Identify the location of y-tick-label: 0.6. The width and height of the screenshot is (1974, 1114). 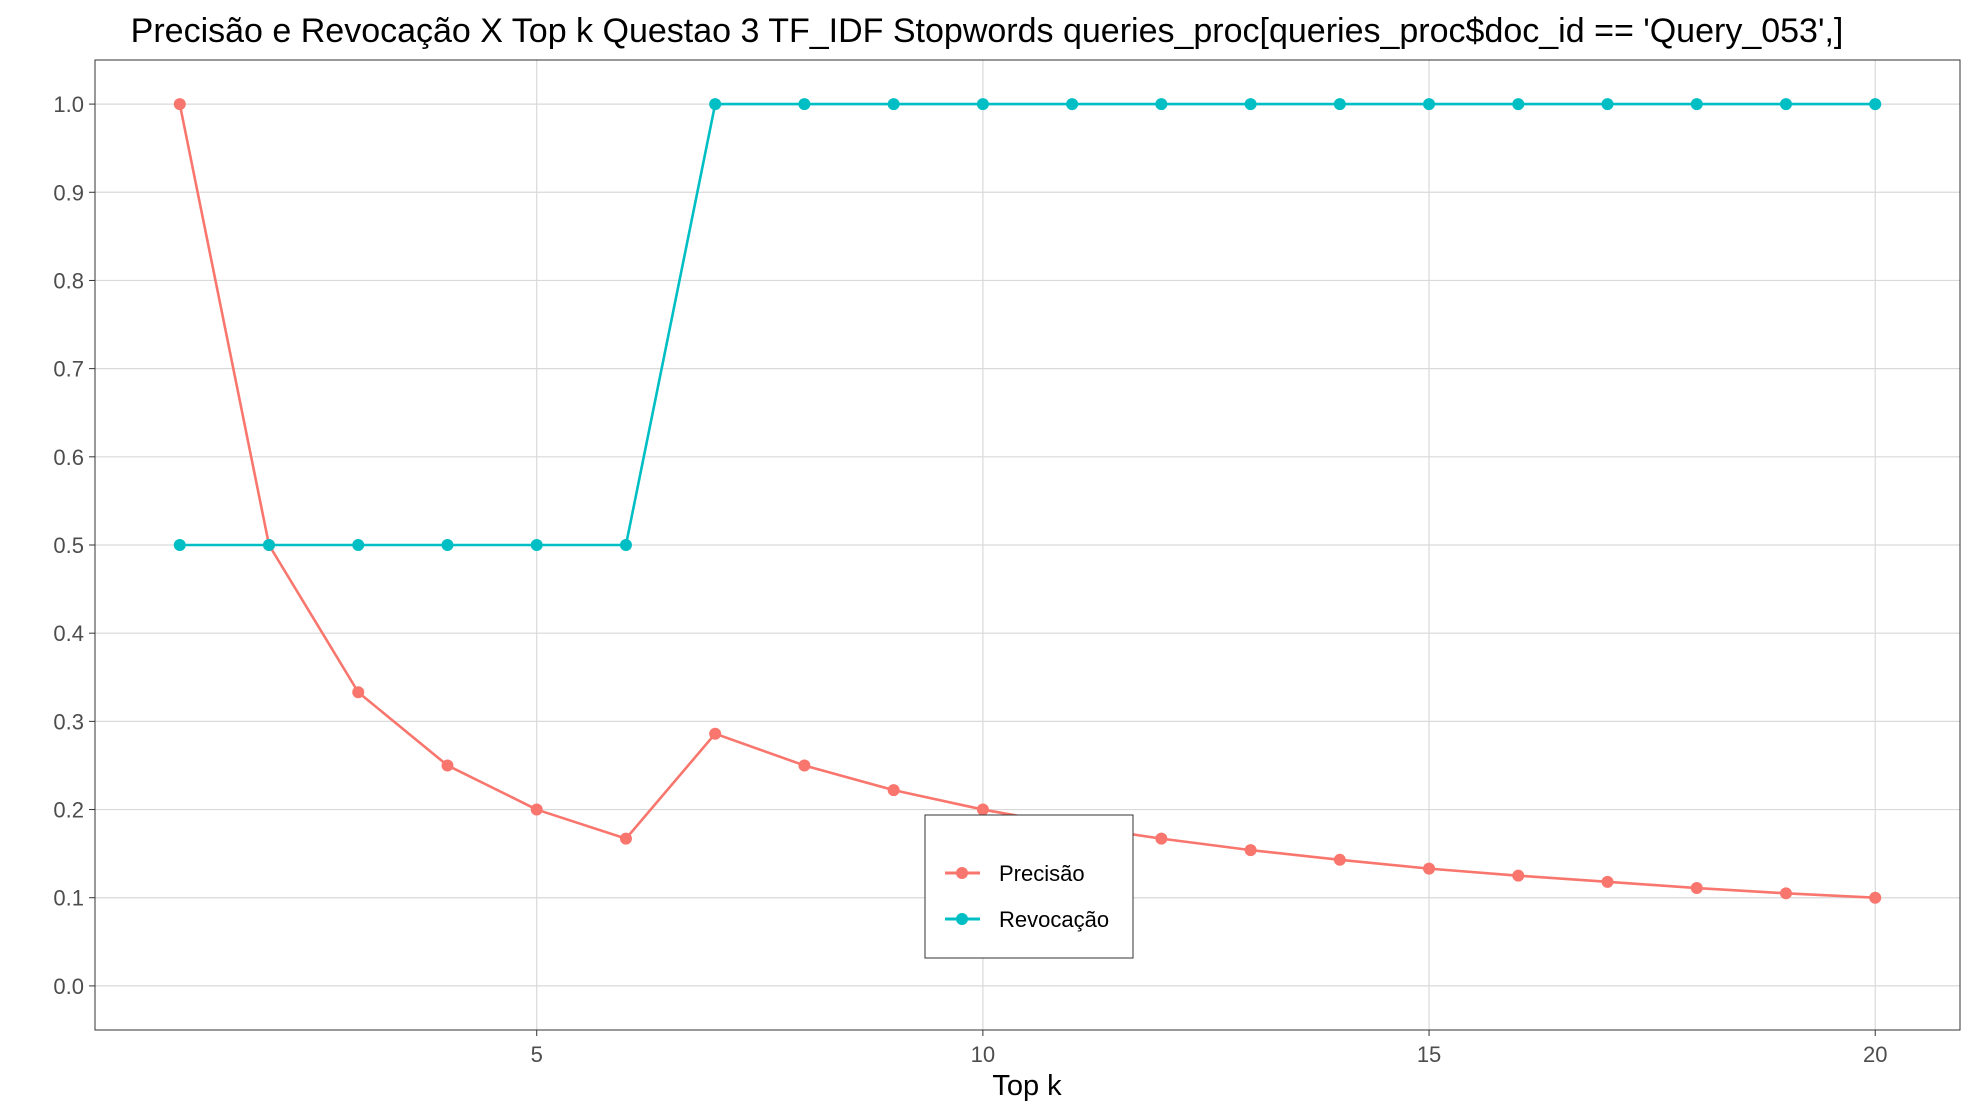
(68, 457).